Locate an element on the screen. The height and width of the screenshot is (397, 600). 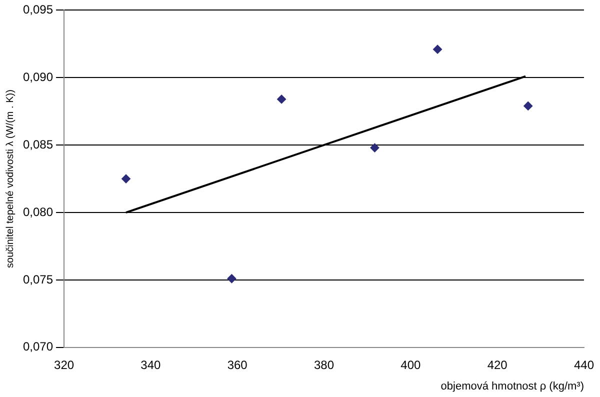
x-axis-title: objemová hmotnost ρ (kg/m³) is located at coordinates (512, 386).